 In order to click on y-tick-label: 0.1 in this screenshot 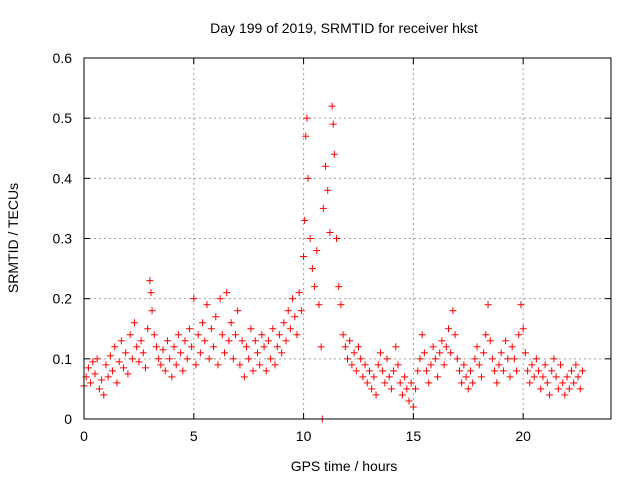, I will do `click(63, 359)`.